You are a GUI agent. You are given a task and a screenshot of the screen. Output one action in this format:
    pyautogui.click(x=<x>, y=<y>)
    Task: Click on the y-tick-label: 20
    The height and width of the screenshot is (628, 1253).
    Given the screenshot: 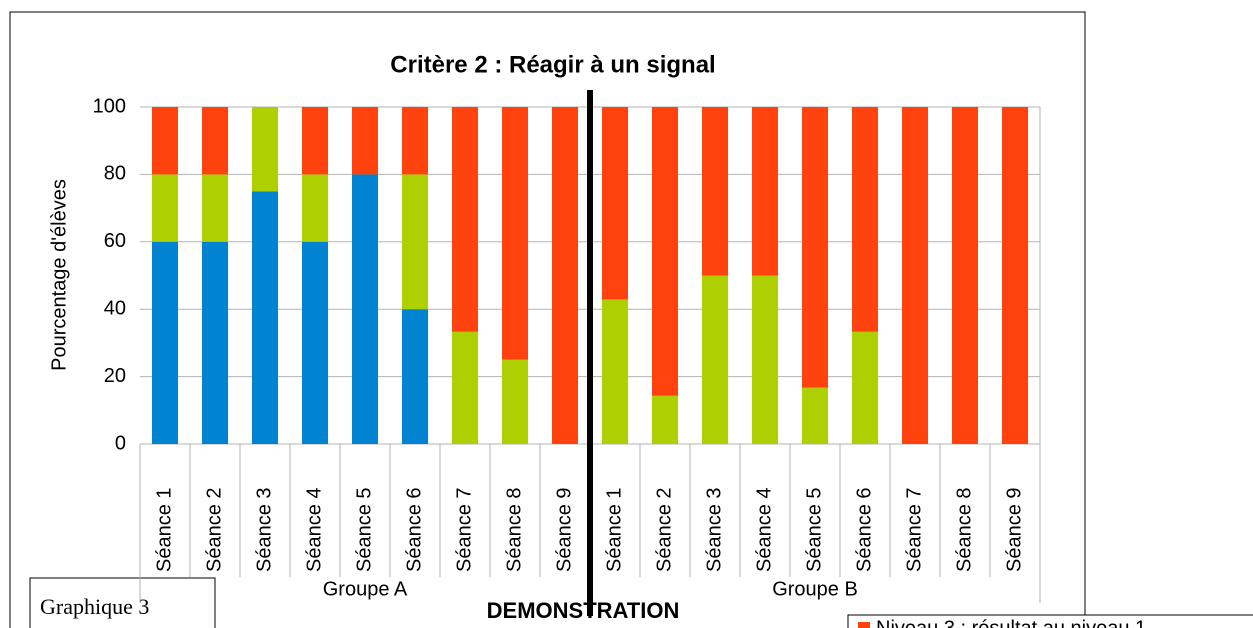 What is the action you would take?
    pyautogui.click(x=115, y=376)
    